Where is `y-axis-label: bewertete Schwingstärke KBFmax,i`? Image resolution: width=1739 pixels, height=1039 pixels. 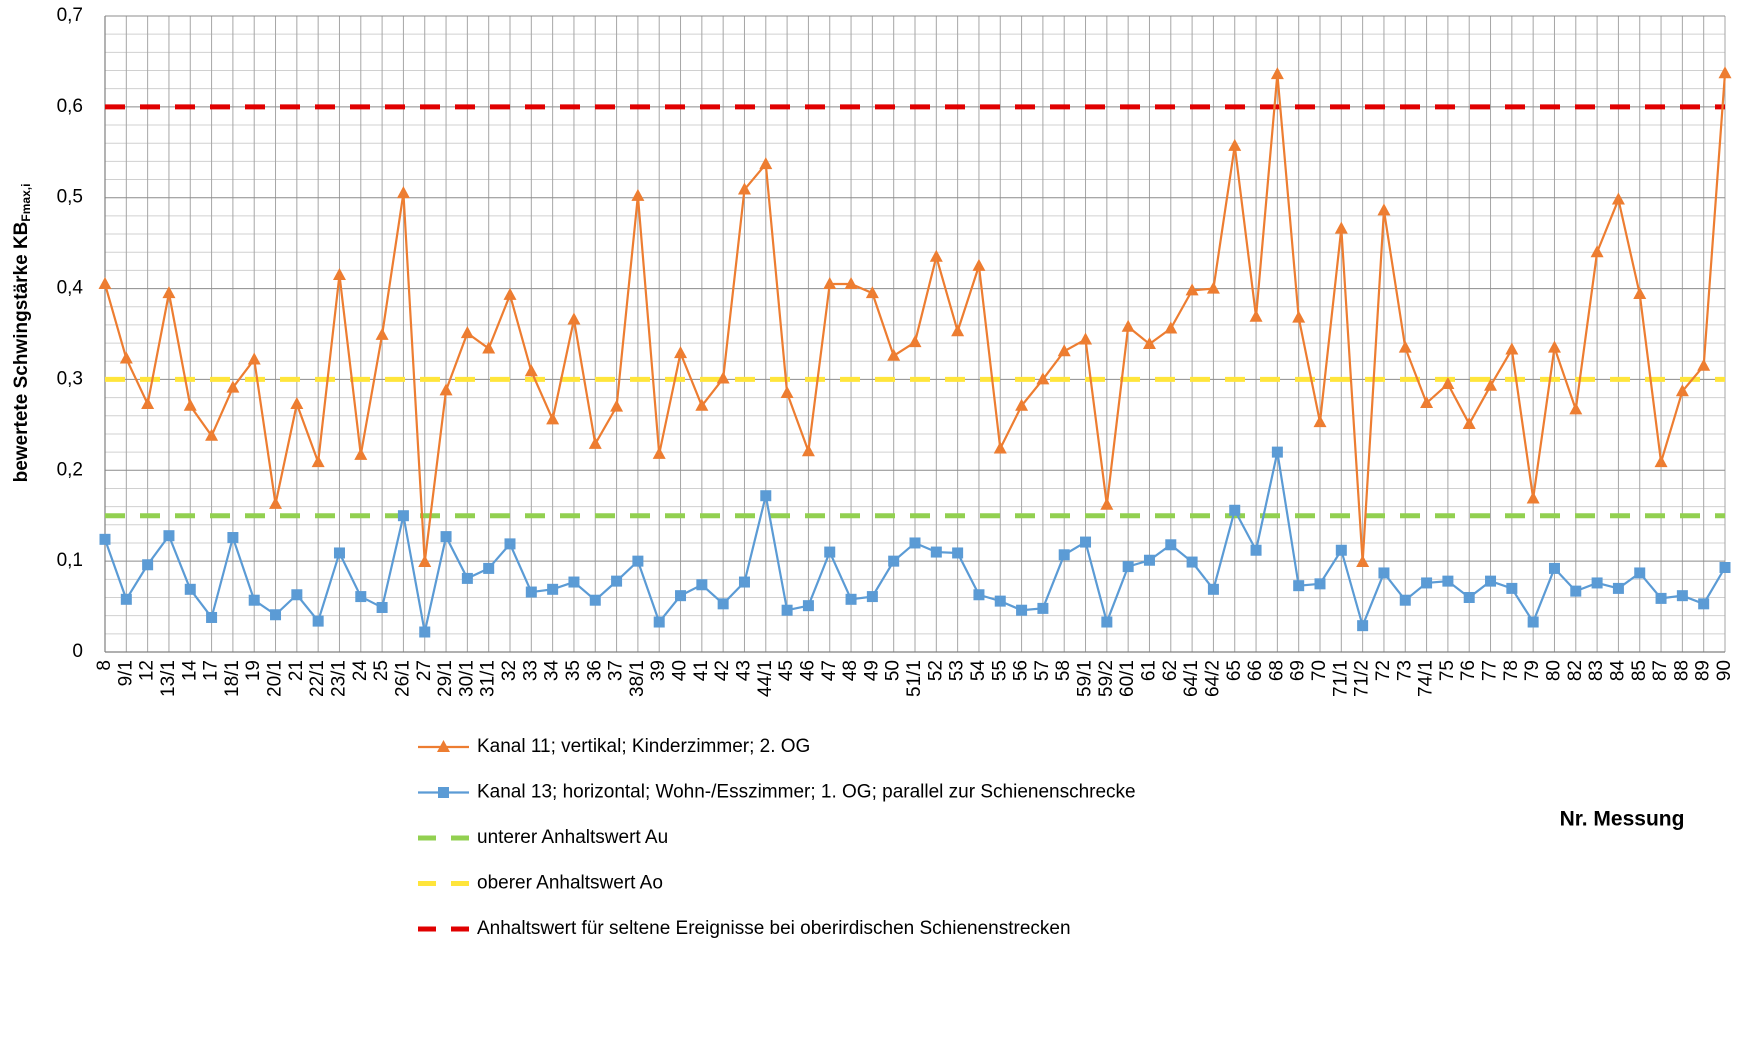
y-axis-label: bewertete Schwingstärke KBFmax,i is located at coordinates (22, 333).